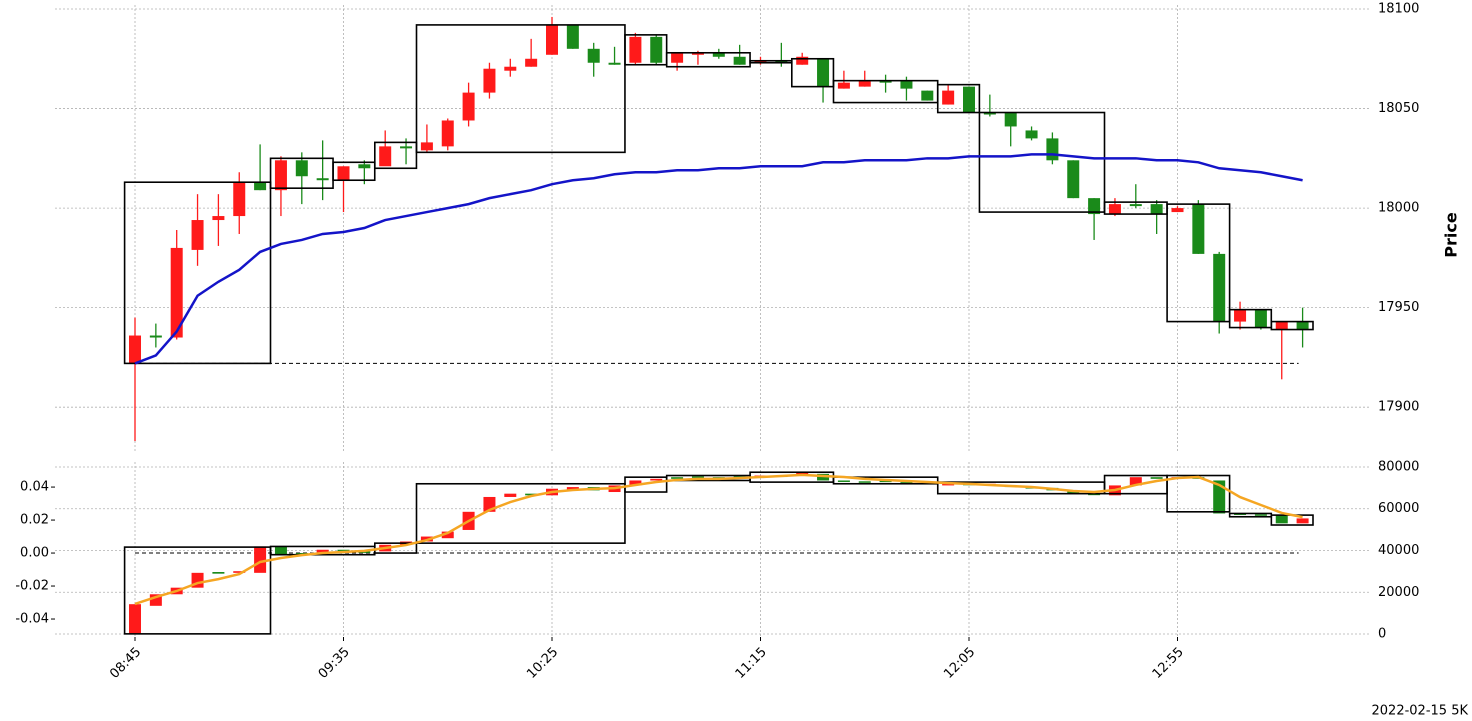 Image resolution: width=1472 pixels, height=721 pixels. Describe the element at coordinates (34, 553) in the screenshot. I see `y-tick-label: 0.00` at that location.